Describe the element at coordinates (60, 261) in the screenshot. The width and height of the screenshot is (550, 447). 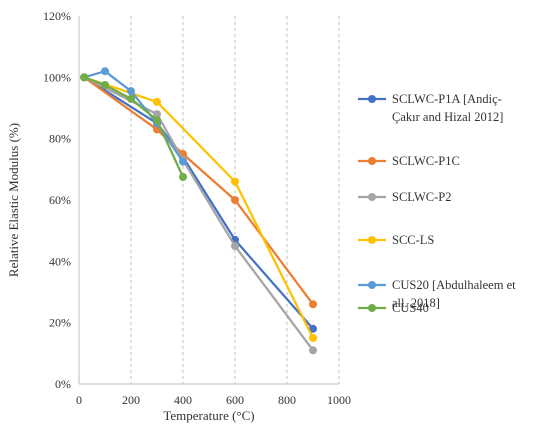
I see `y-tick-label: 40%` at that location.